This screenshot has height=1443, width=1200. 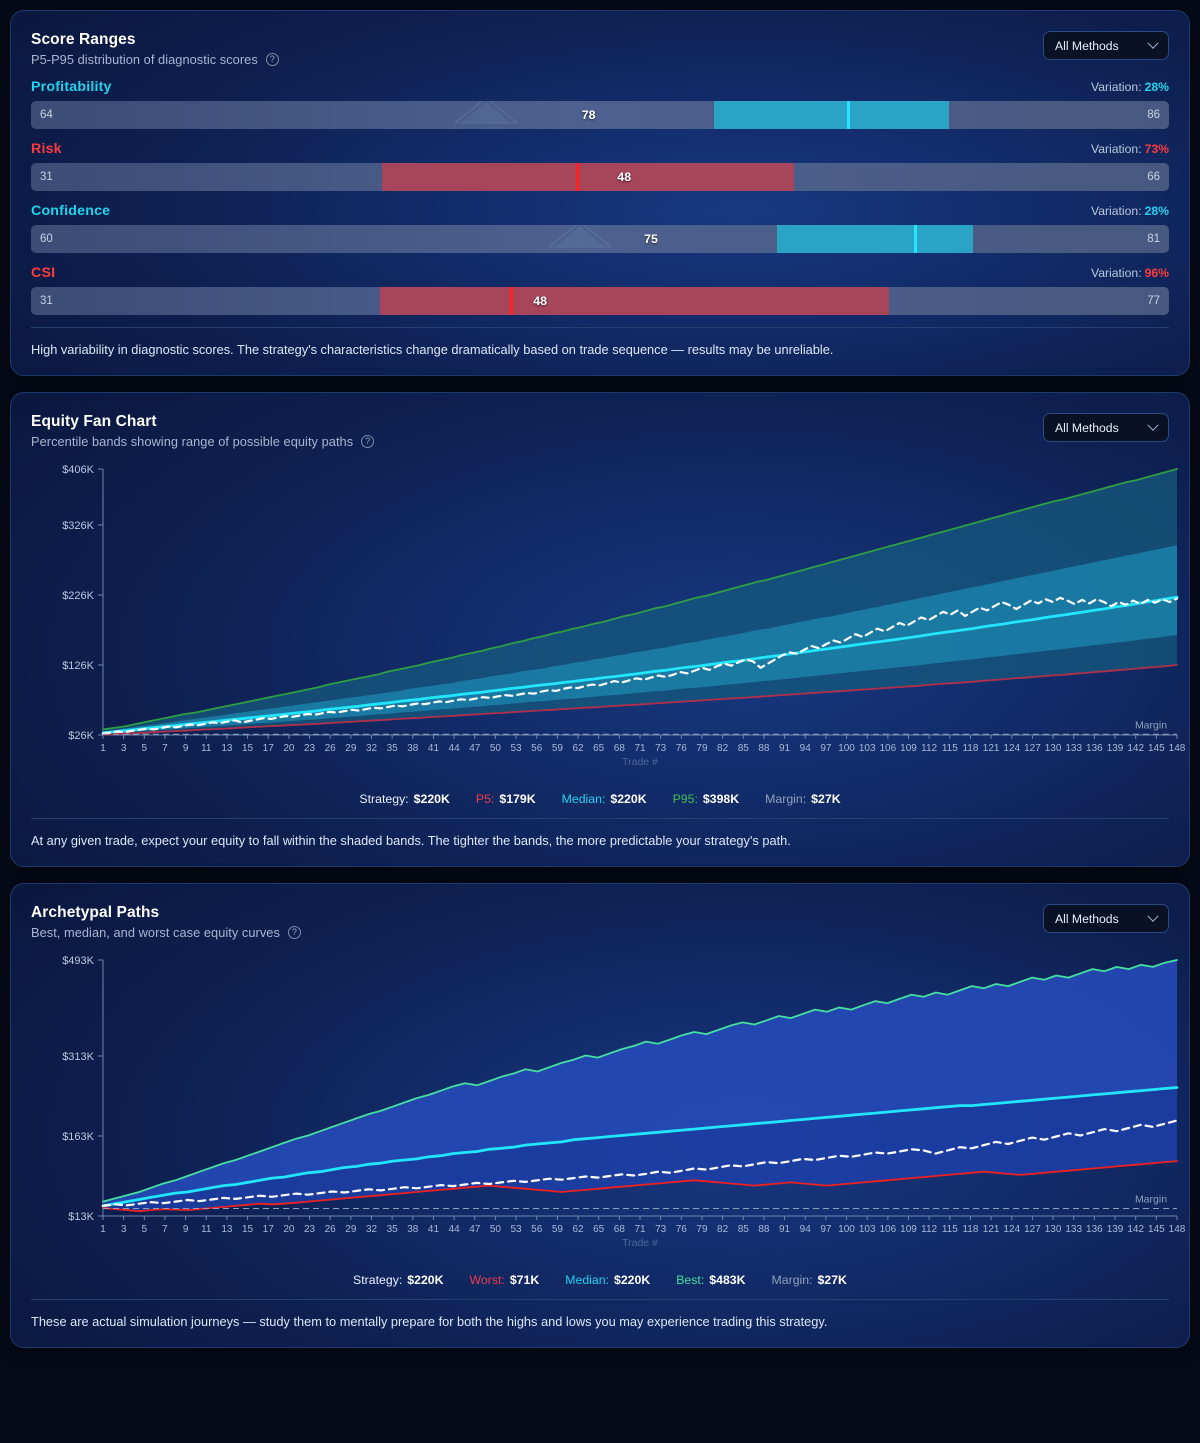 I want to click on svg-text: 142, so click(x=1135, y=1229).